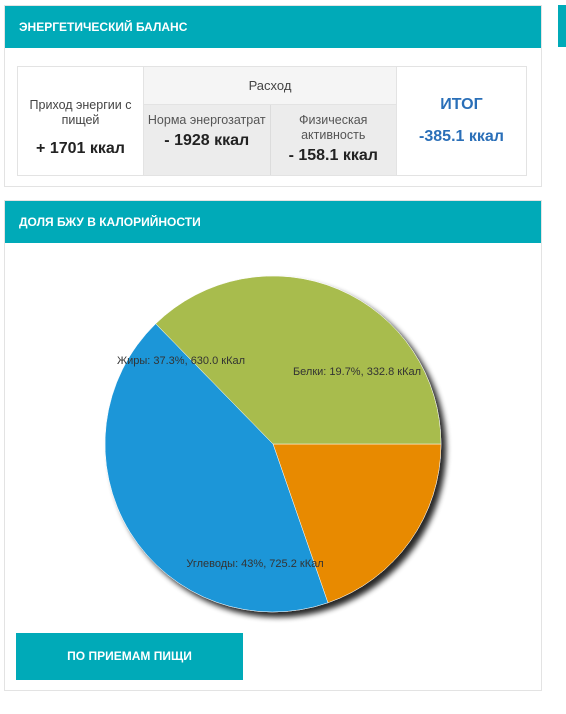 The height and width of the screenshot is (714, 566). What do you see at coordinates (562, 26) in the screenshot?
I see `right-column-header` at bounding box center [562, 26].